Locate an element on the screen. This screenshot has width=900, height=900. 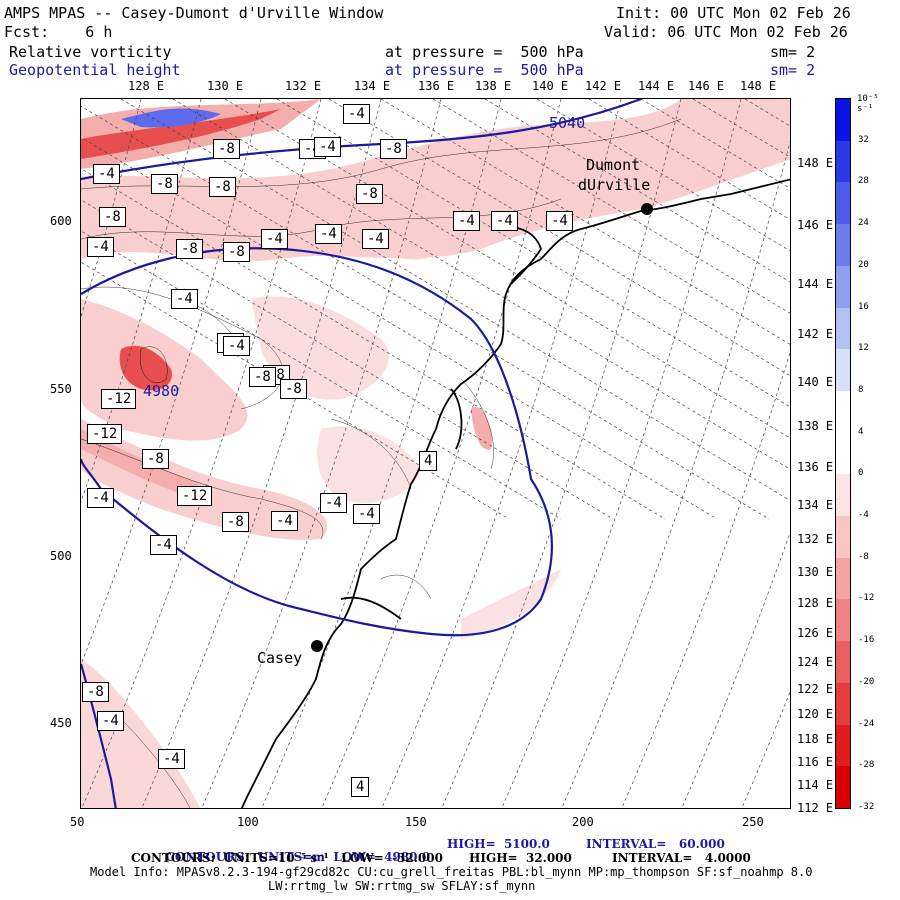
right-lon-label: 144 E is located at coordinates (815, 284).